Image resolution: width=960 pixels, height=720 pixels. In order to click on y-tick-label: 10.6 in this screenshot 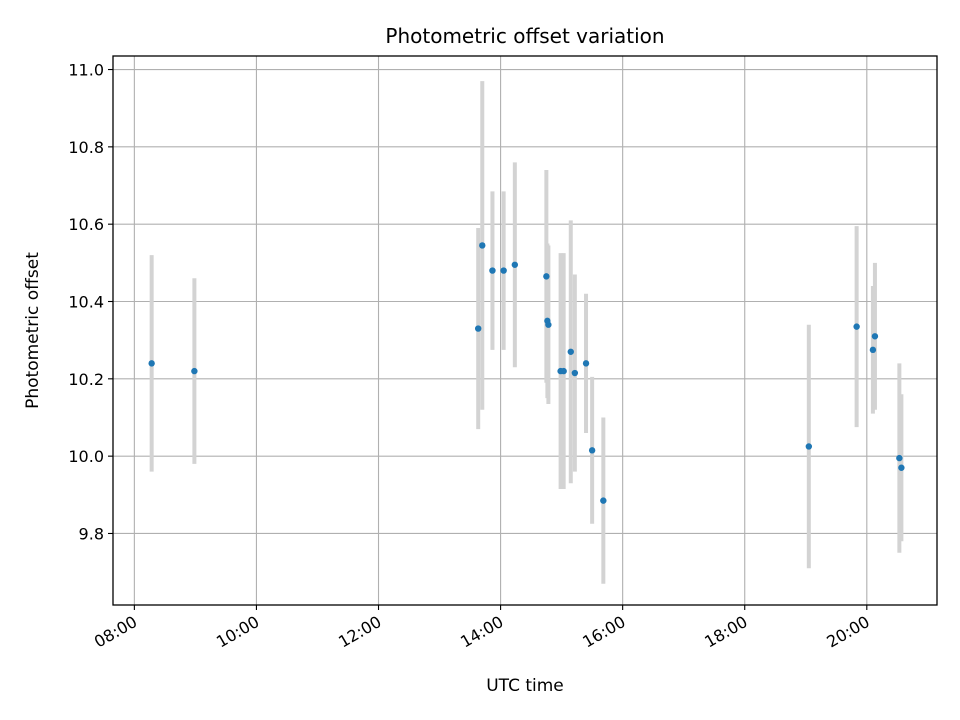, I will do `click(86, 224)`.